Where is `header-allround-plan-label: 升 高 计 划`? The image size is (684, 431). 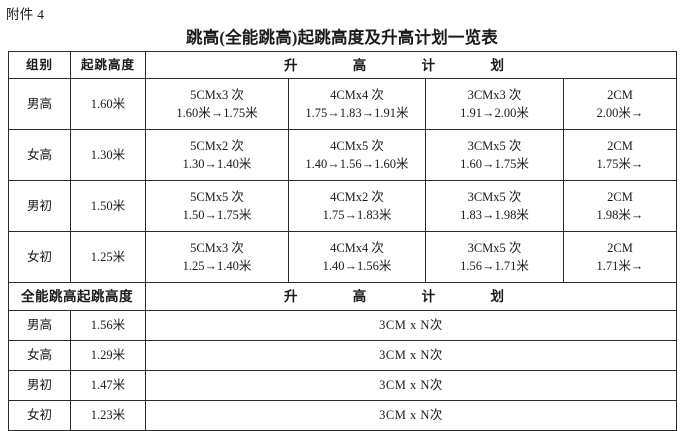 header-allround-plan-label: 升 高 计 划 is located at coordinates (407, 296).